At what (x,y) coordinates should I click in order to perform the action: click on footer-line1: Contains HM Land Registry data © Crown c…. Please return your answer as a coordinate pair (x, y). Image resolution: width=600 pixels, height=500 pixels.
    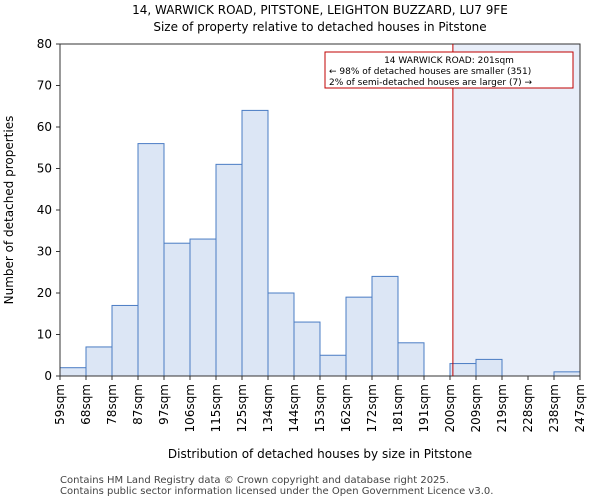
    Looking at the image, I should click on (254, 480).